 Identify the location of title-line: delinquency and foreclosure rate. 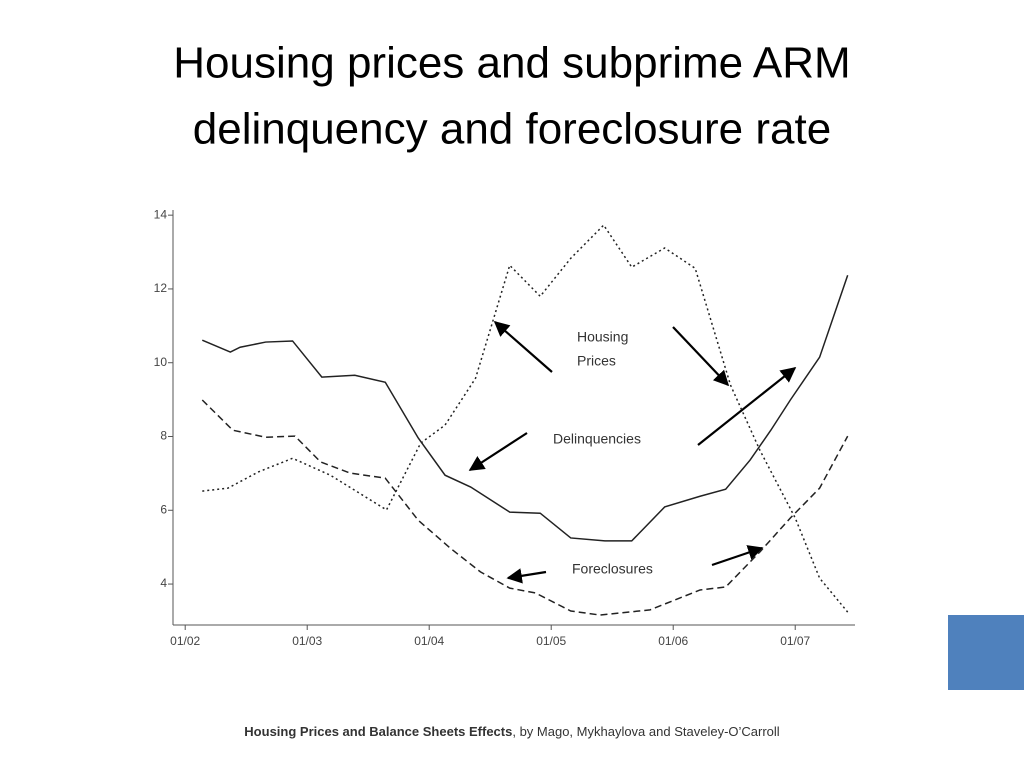
(512, 129).